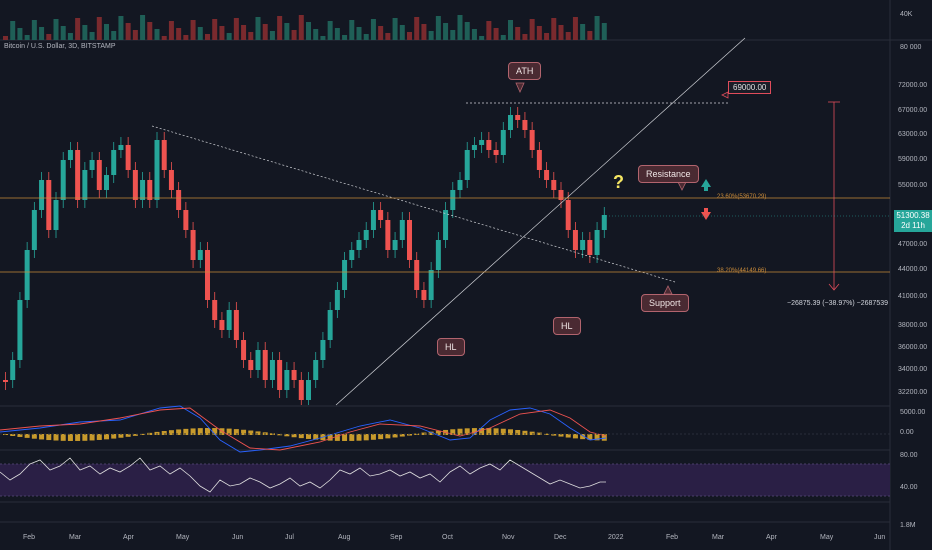 The height and width of the screenshot is (550, 932). What do you see at coordinates (665, 303) in the screenshot?
I see `support-callout: Support` at bounding box center [665, 303].